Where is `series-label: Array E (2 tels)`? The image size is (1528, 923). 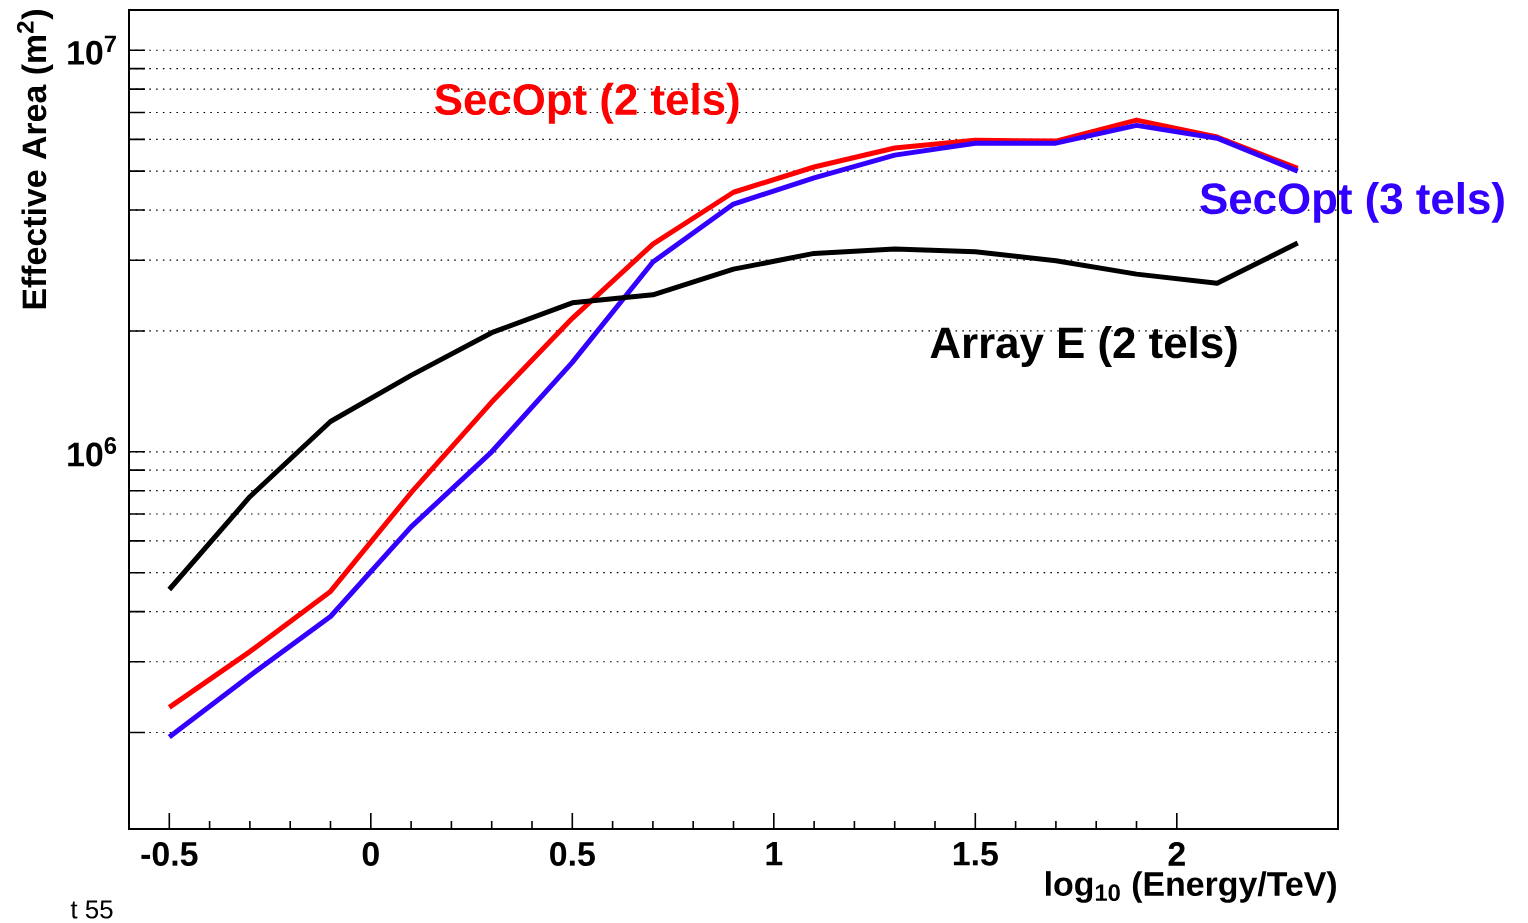
series-label: Array E (2 tels) is located at coordinates (1083, 346).